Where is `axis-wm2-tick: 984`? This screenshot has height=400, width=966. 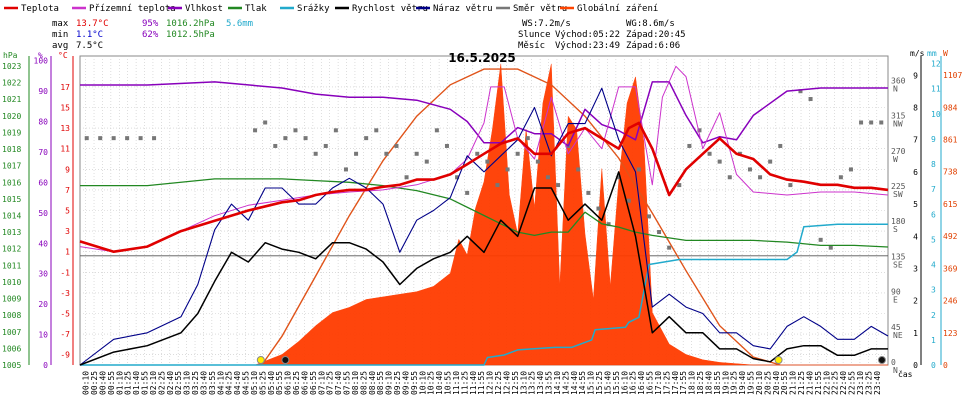
axis-wm2-tick: 984 is located at coordinates (950, 107).